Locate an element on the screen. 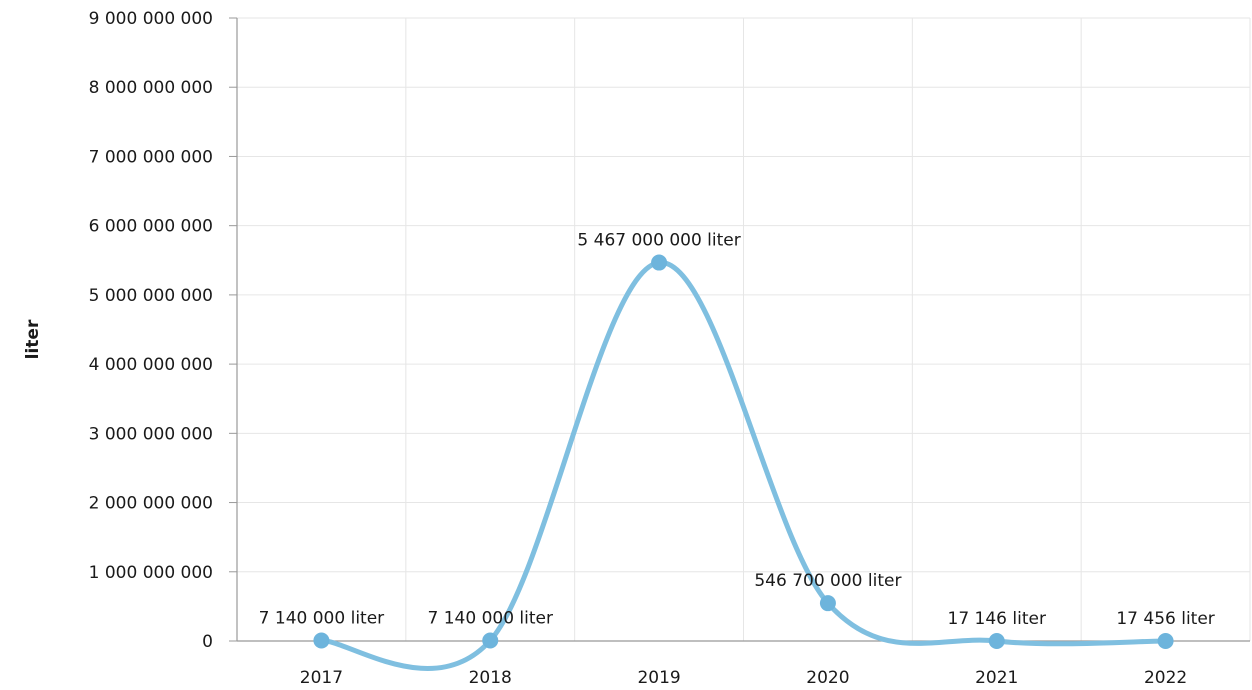 The width and height of the screenshot is (1252, 690). y-tick-label: 9 000 000 000 is located at coordinates (151, 19).